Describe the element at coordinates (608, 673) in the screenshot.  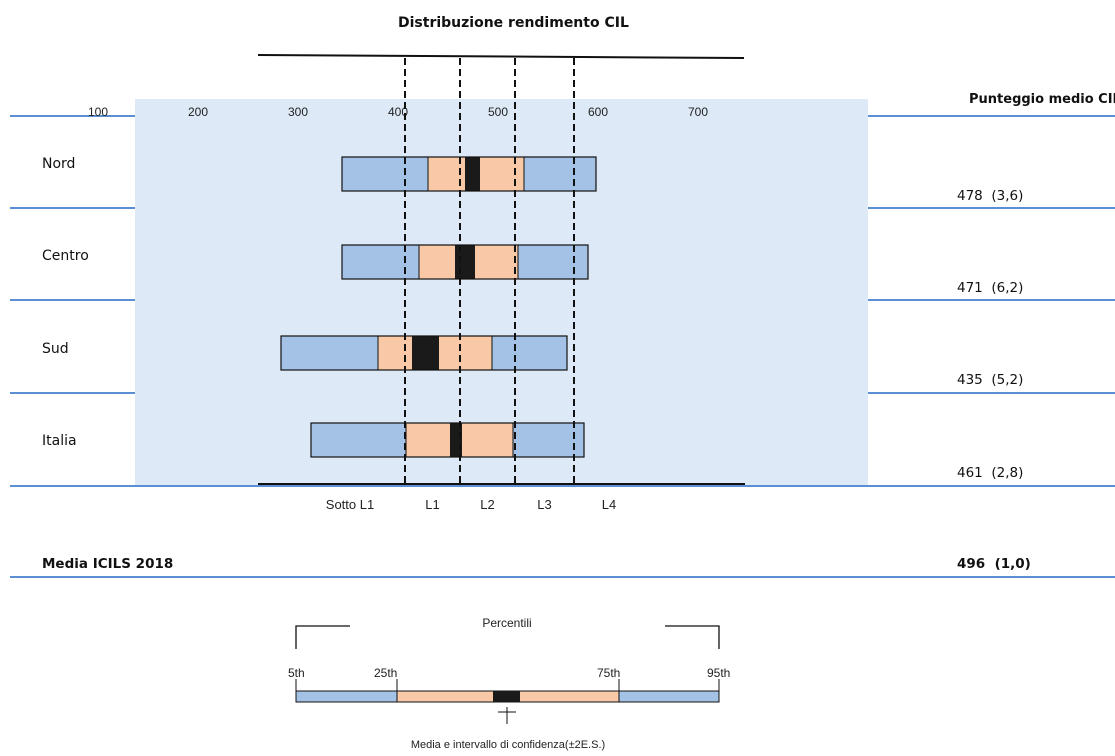
I see `legend-p75-label: 75th` at that location.